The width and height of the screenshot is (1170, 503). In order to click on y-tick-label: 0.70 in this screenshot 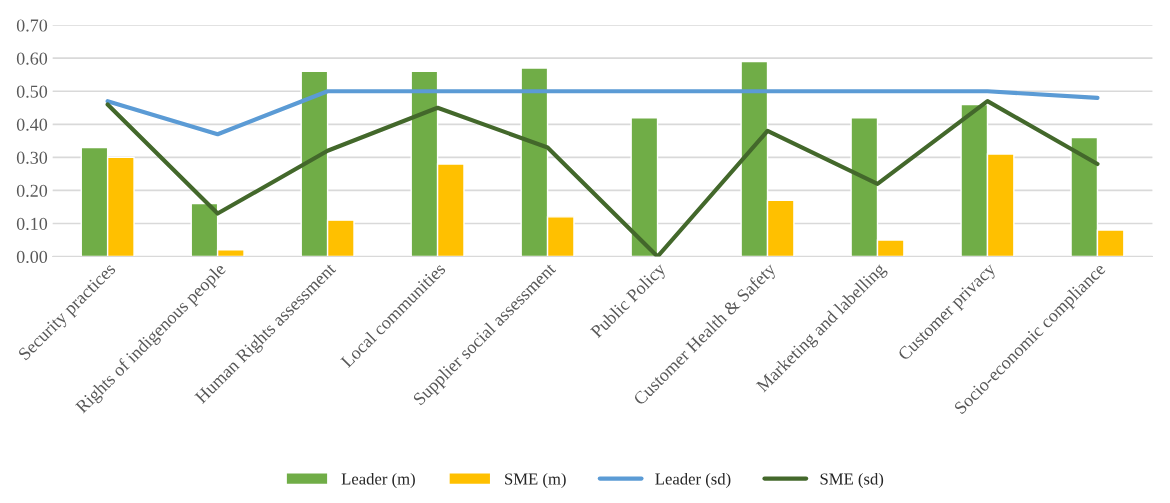, I will do `click(32, 25)`.